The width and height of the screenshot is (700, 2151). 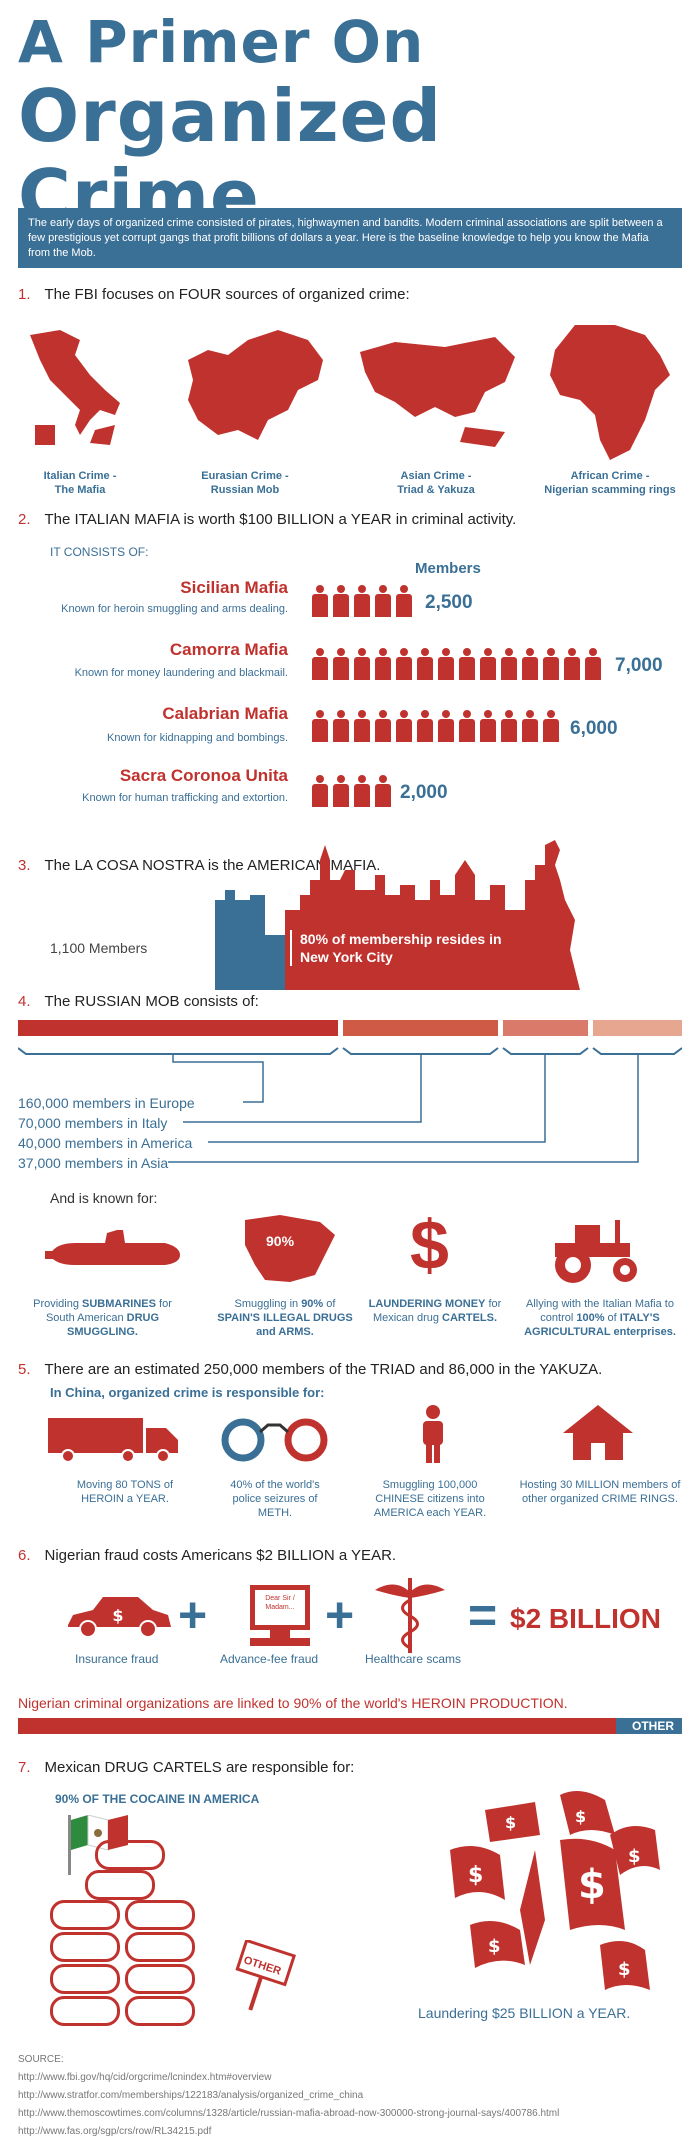 What do you see at coordinates (317, 1726) in the screenshot?
I see `heroin-bar-fill` at bounding box center [317, 1726].